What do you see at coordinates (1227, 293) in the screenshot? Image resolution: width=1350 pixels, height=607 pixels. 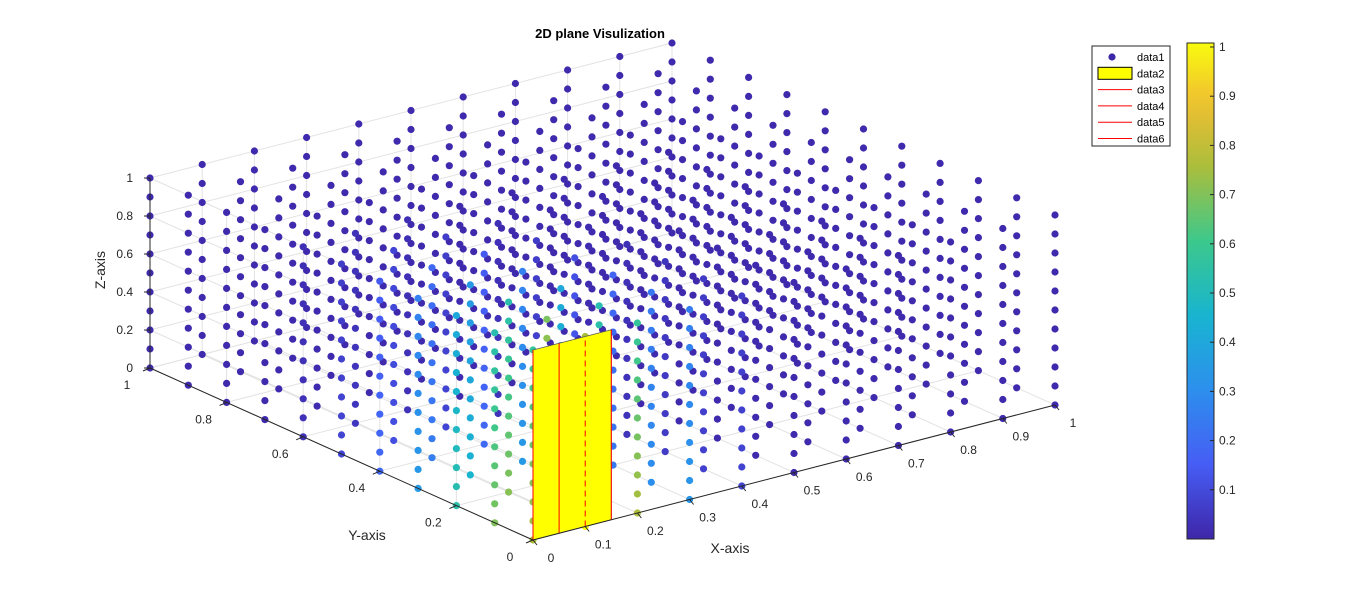 I see `colorbar-tick-label: 0.5` at bounding box center [1227, 293].